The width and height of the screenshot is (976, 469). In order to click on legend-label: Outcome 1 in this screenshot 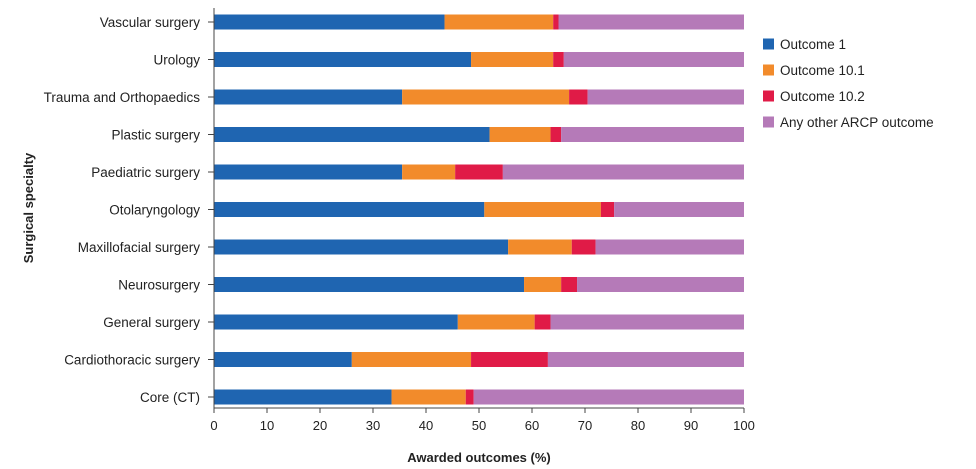, I will do `click(813, 44)`.